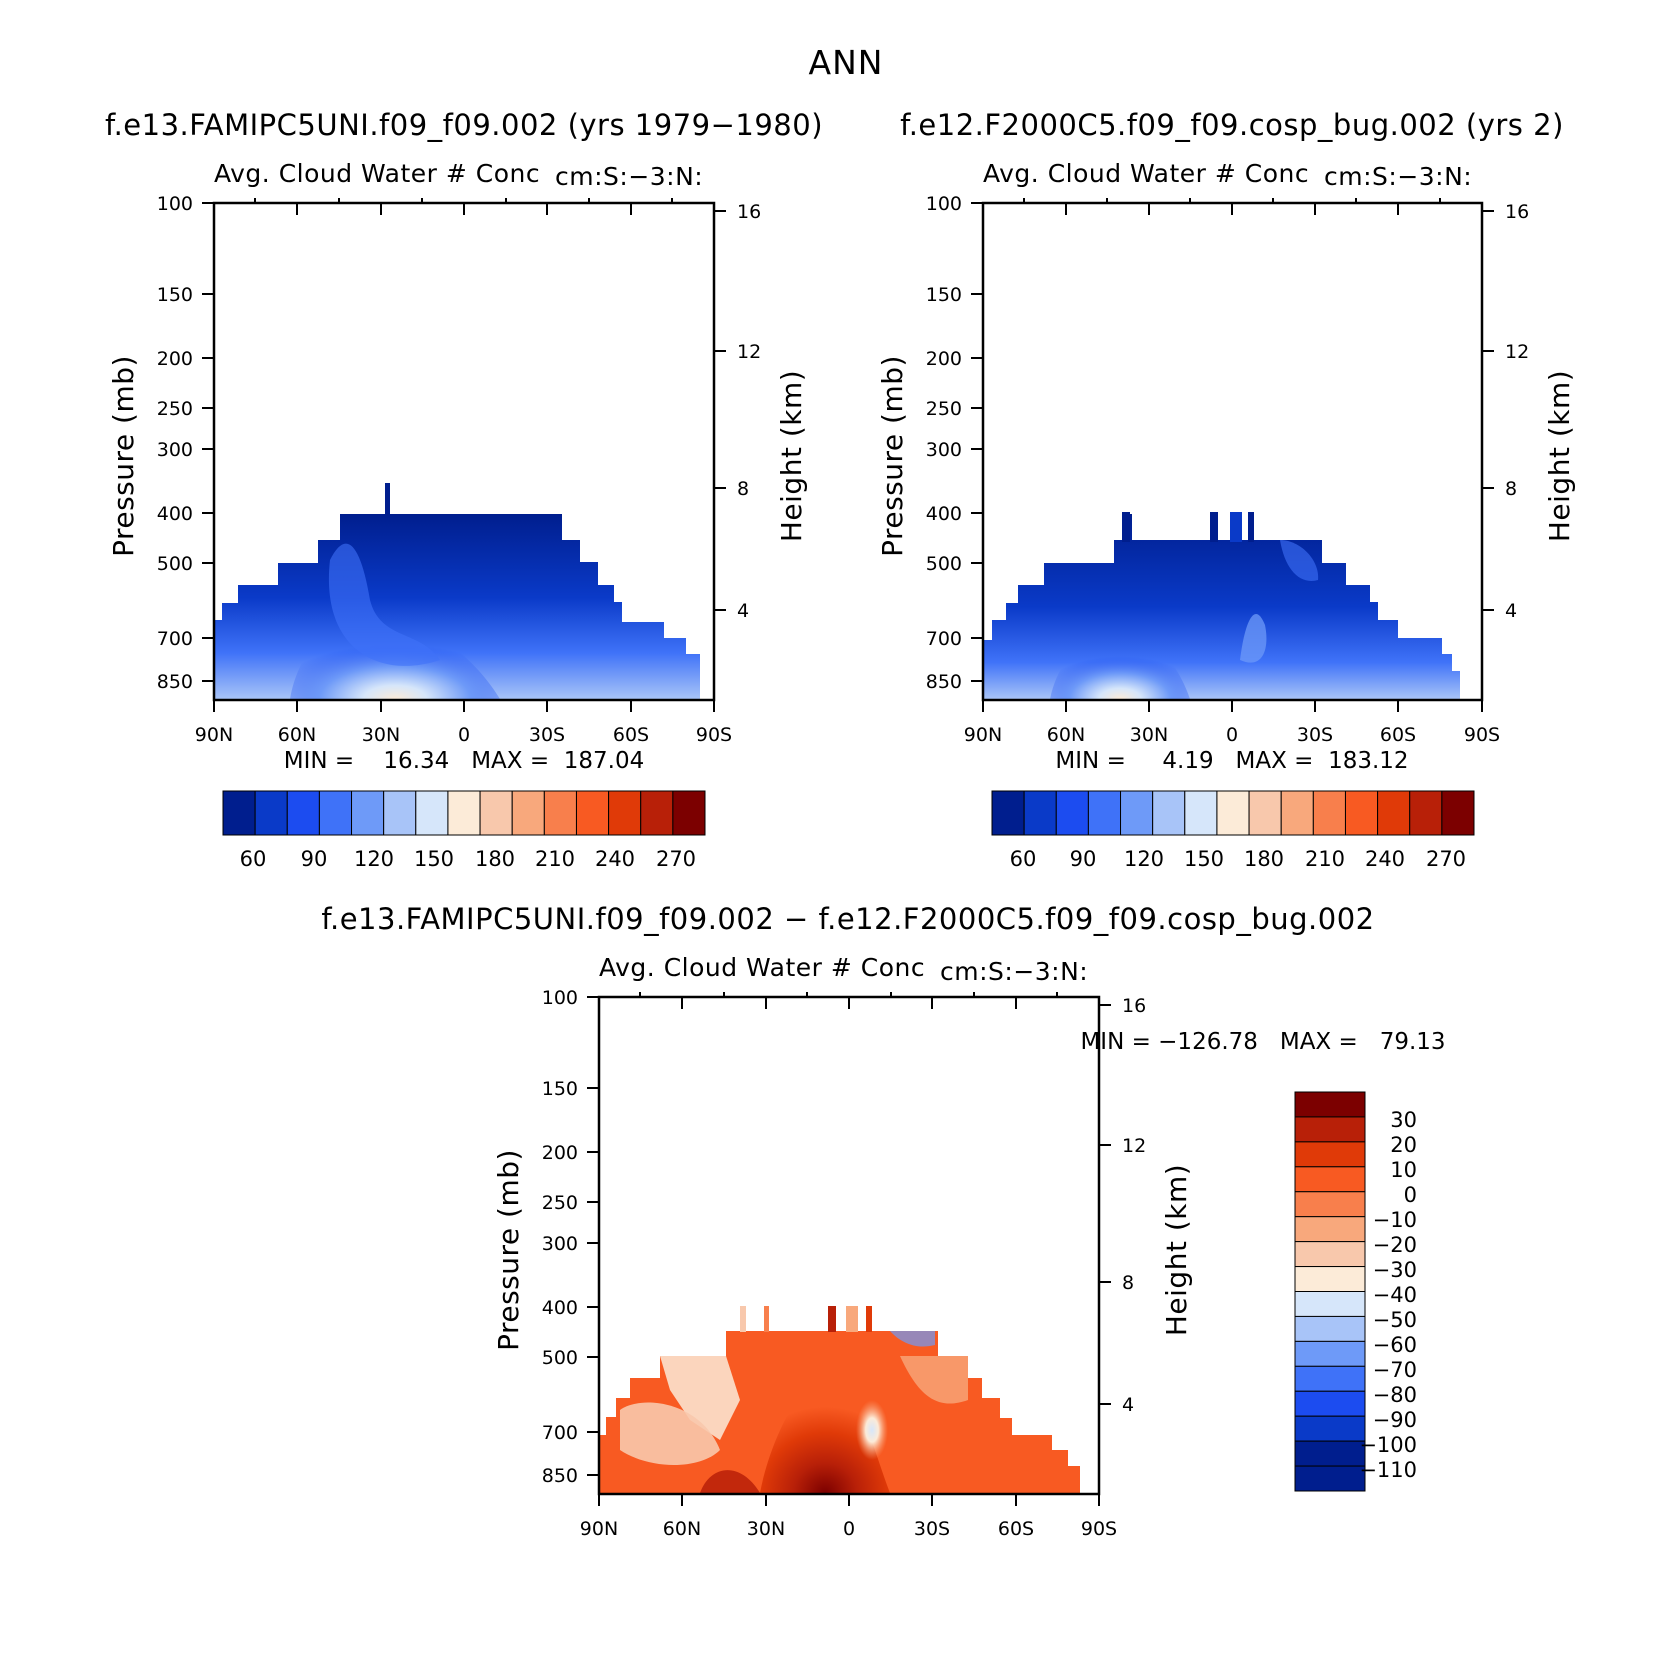 The width and height of the screenshot is (1674, 1672). Describe the element at coordinates (1176, 1250) in the screenshot. I see `panel-3-y2-axis-label: Height (km)` at that location.